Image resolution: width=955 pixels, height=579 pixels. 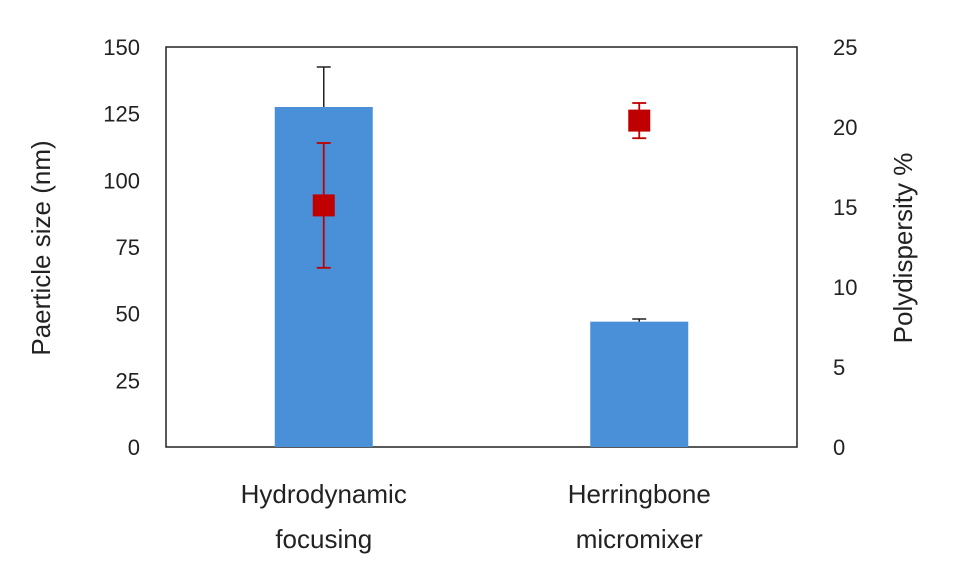 I want to click on markers-layer, so click(x=481, y=185).